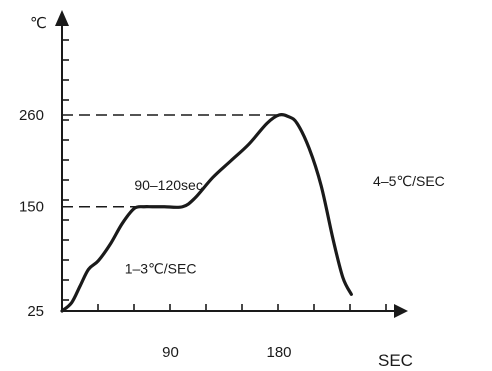 The width and height of the screenshot is (492, 371). I want to click on y-axis-arrow-icon, so click(62, 18).